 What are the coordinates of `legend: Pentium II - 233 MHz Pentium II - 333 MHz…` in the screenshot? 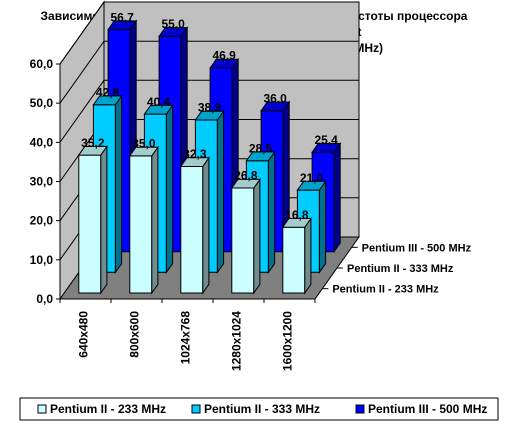 It's located at (259, 409).